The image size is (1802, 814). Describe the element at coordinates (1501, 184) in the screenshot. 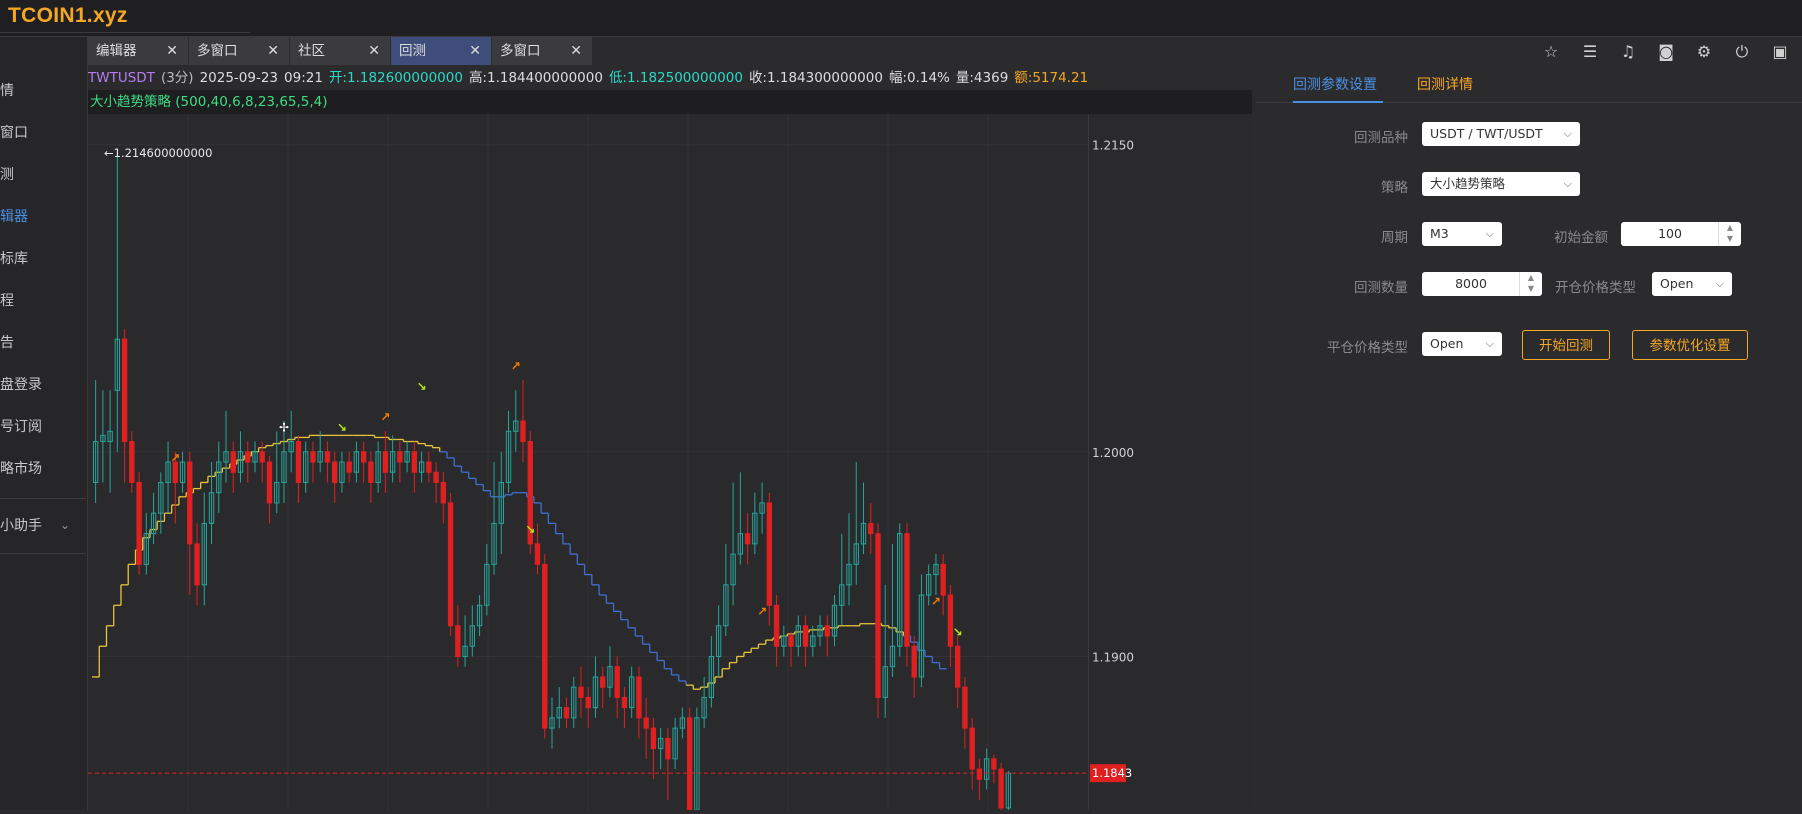

I see `strategy-select: 大小趋势策略 ⌵` at that location.